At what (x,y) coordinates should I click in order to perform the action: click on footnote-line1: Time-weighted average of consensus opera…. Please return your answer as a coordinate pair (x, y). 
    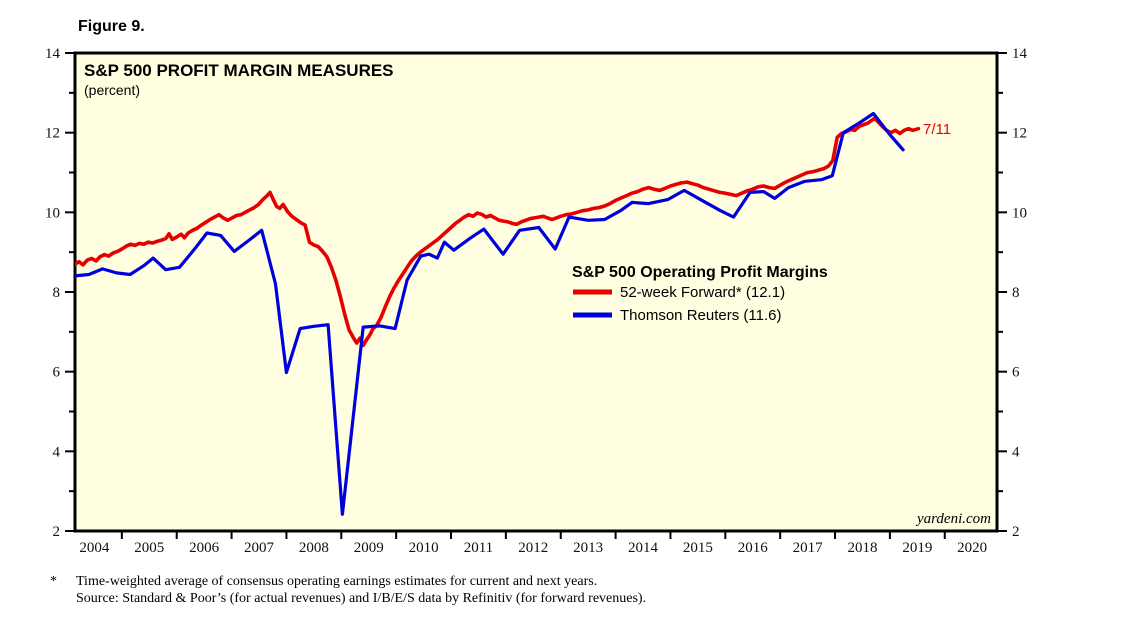
    Looking at the image, I should click on (336, 581).